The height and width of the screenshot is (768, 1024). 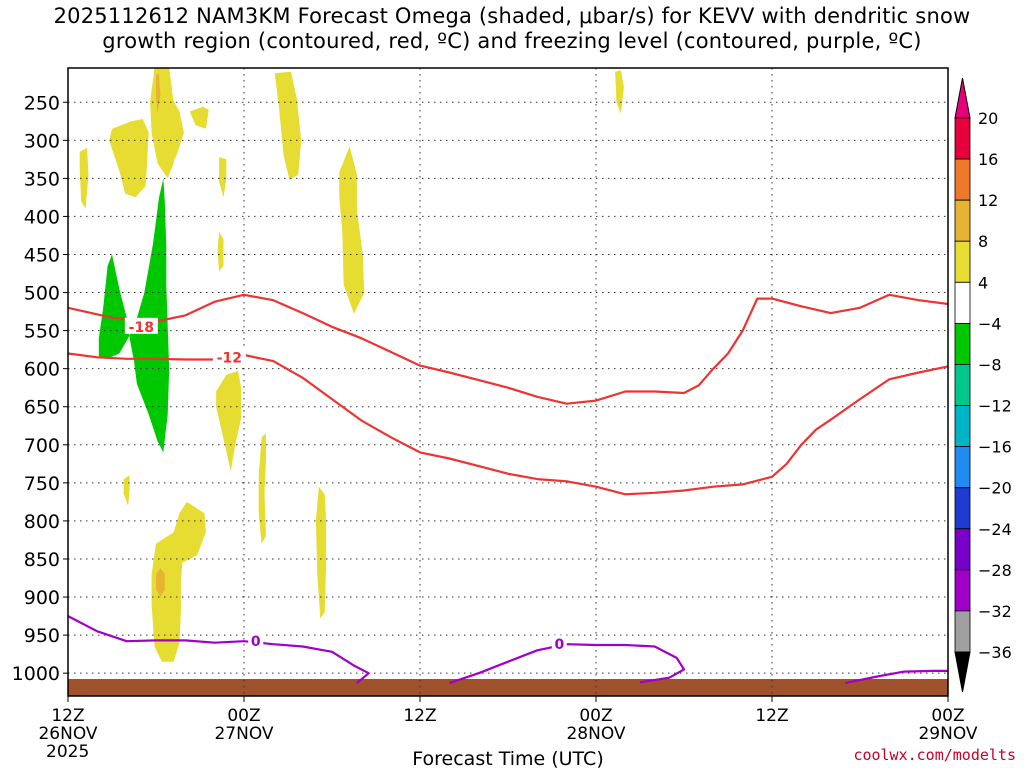 What do you see at coordinates (995, 406) in the screenshot?
I see `colorbar-label-7: −12` at bounding box center [995, 406].